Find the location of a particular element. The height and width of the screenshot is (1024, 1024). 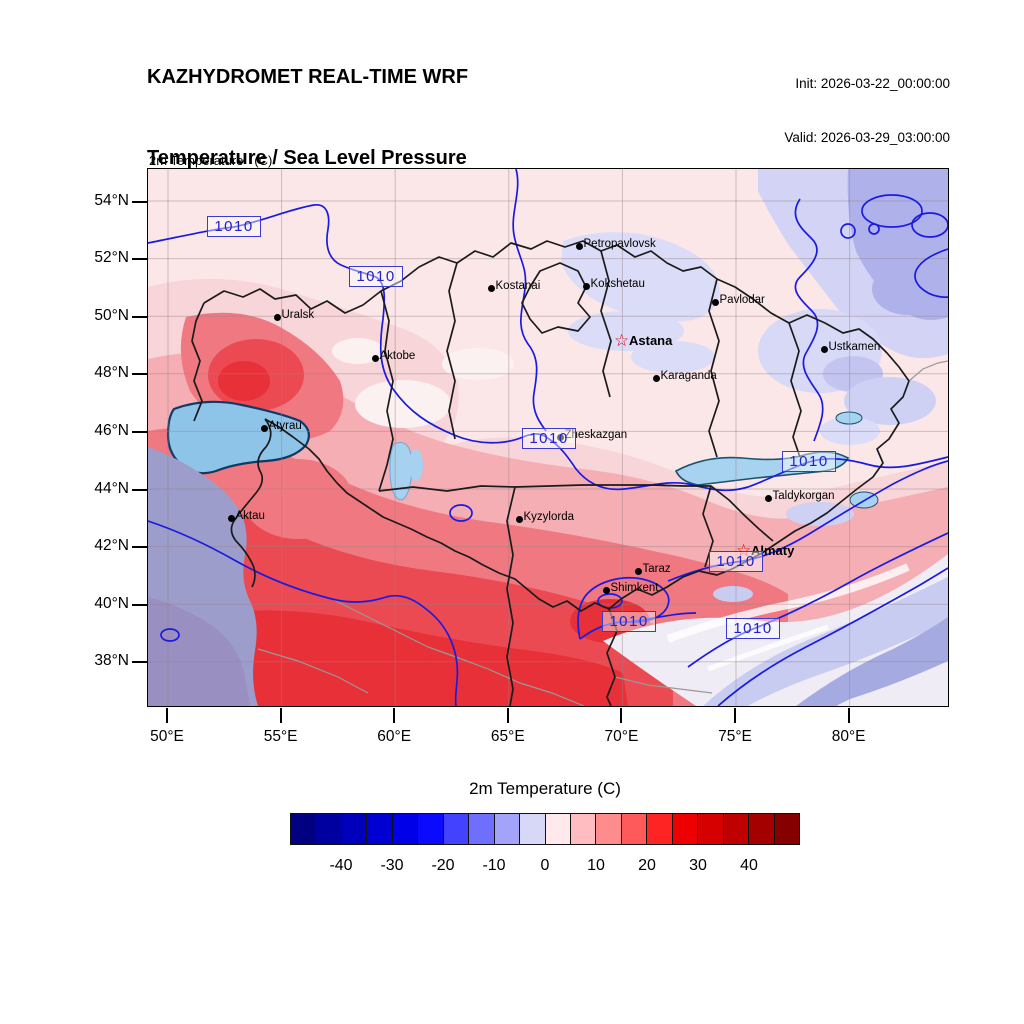

city-marker-taraz is located at coordinates (638, 571).